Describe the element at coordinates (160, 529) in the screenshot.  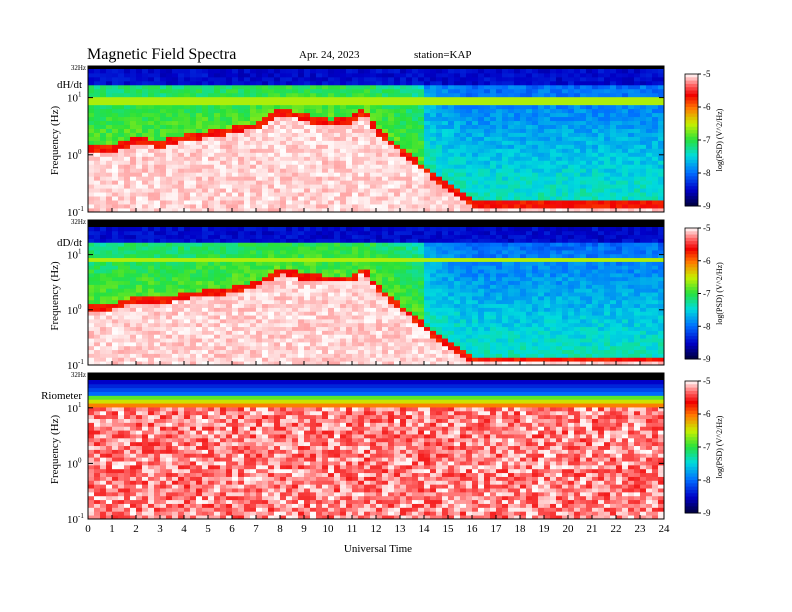
I see `x-tick-label: 3` at that location.